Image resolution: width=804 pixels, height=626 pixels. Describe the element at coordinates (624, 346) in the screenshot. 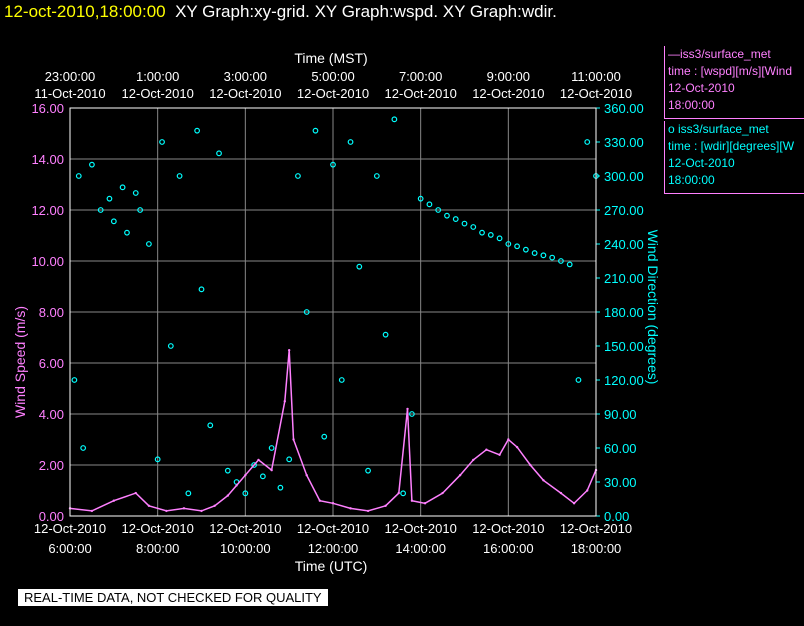

I see `right-tick-label: 150.00` at that location.